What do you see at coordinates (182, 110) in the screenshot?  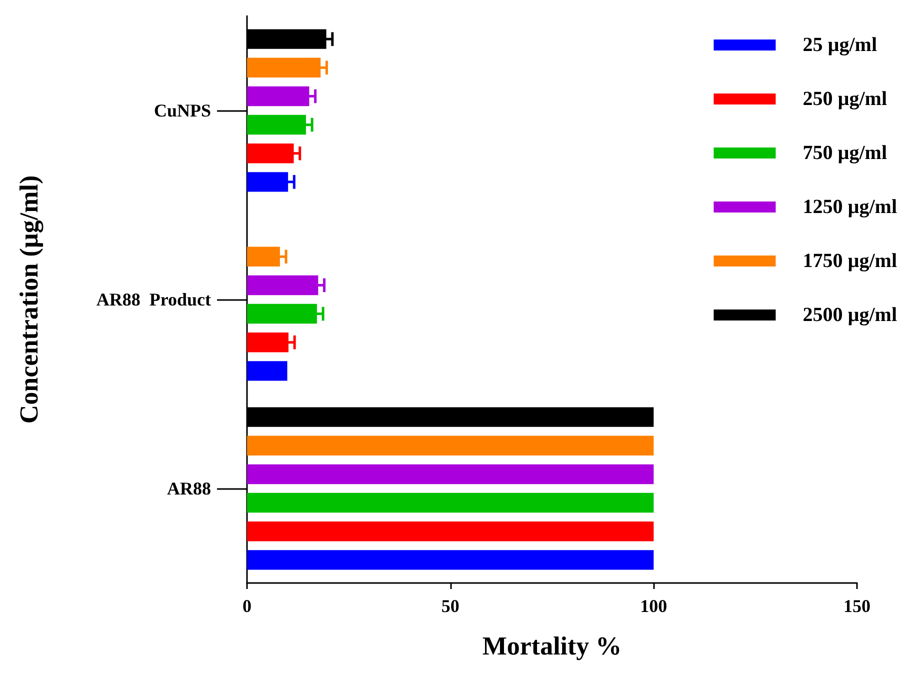 I see `y-tick-label: CuNPS` at bounding box center [182, 110].